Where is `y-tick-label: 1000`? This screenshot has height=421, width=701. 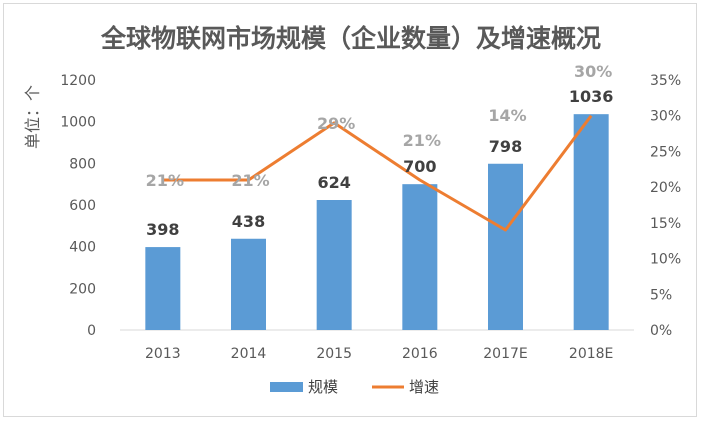 y-tick-label: 1000 is located at coordinates (78, 123).